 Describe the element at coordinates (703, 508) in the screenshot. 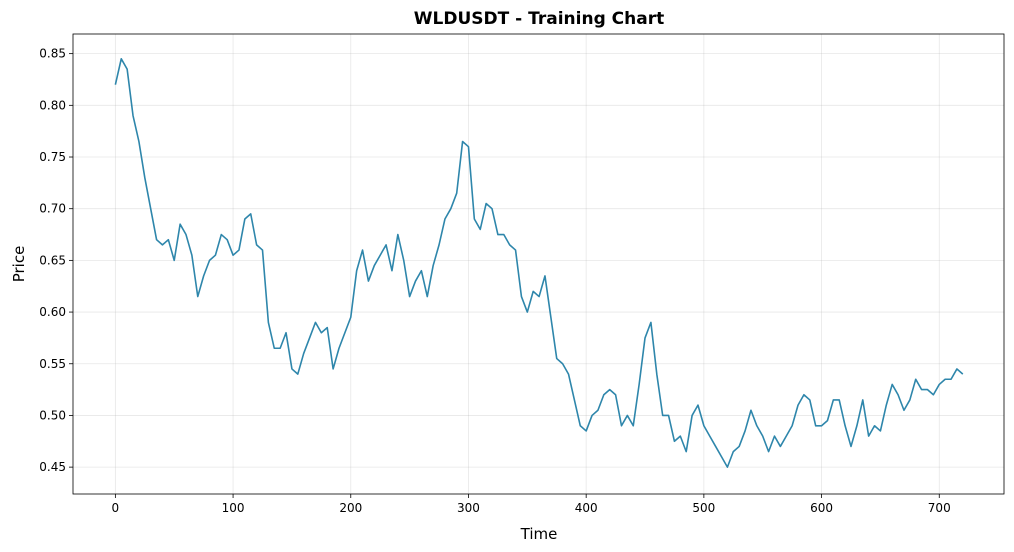

I see `x-tick-label: 500` at that location.